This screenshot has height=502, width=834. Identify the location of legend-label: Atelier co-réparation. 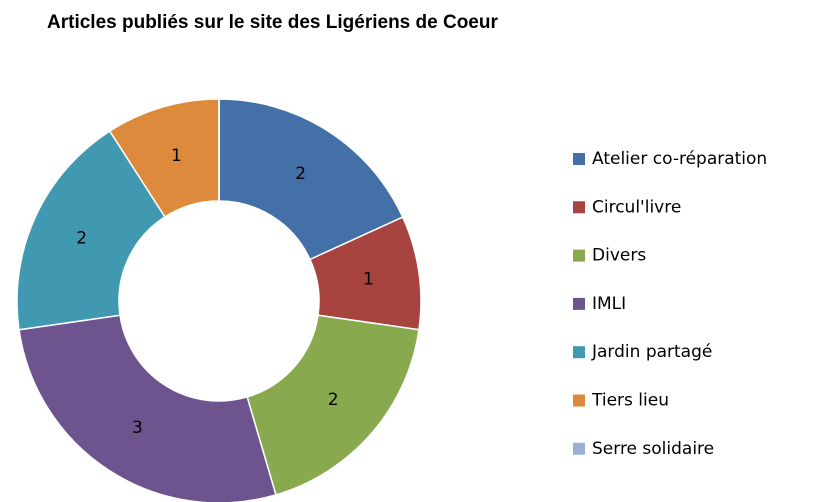
(679, 159).